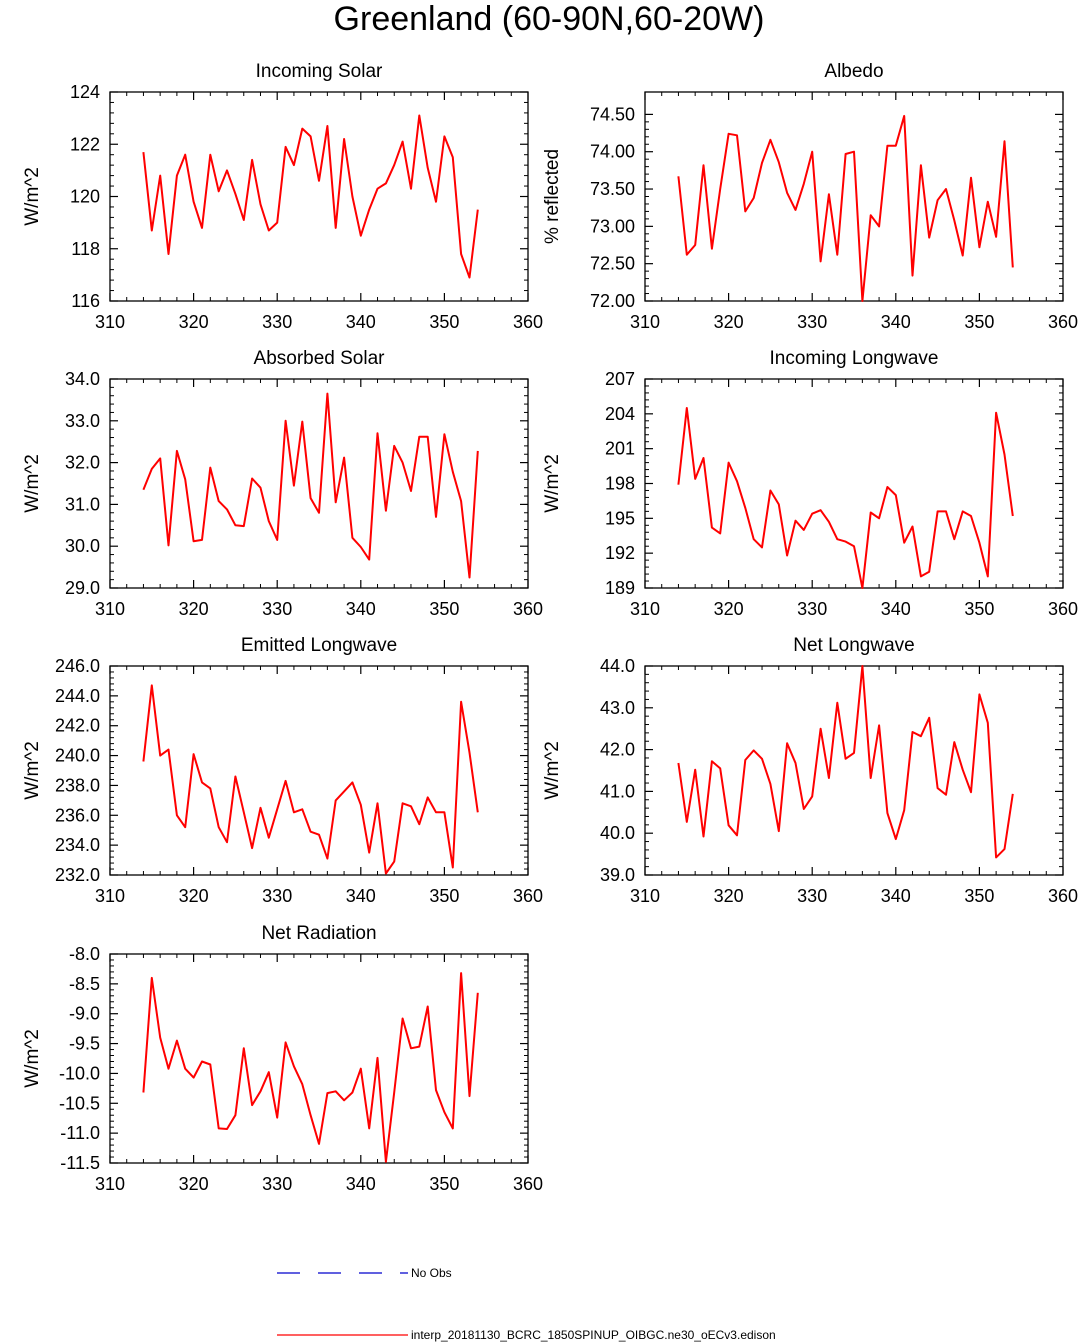 This screenshot has width=1079, height=1342. What do you see at coordinates (620, 484) in the screenshot?
I see `y-tick-label: 198` at bounding box center [620, 484].